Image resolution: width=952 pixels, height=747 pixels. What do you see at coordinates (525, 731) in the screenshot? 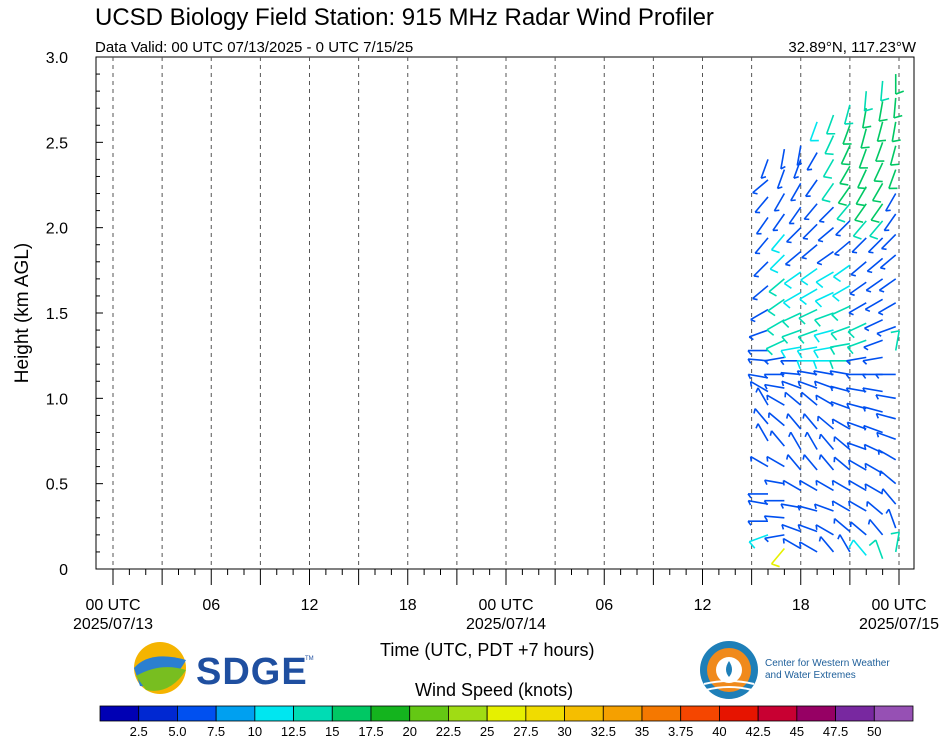
I see `colorbar-tick-label: 27.5` at bounding box center [525, 731].